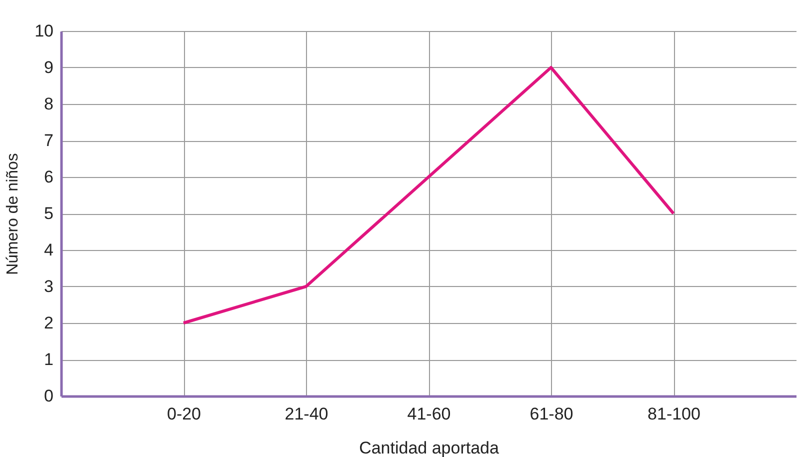 This screenshot has height=457, width=812. What do you see at coordinates (49, 323) in the screenshot?
I see `y-tick-label: 2` at bounding box center [49, 323].